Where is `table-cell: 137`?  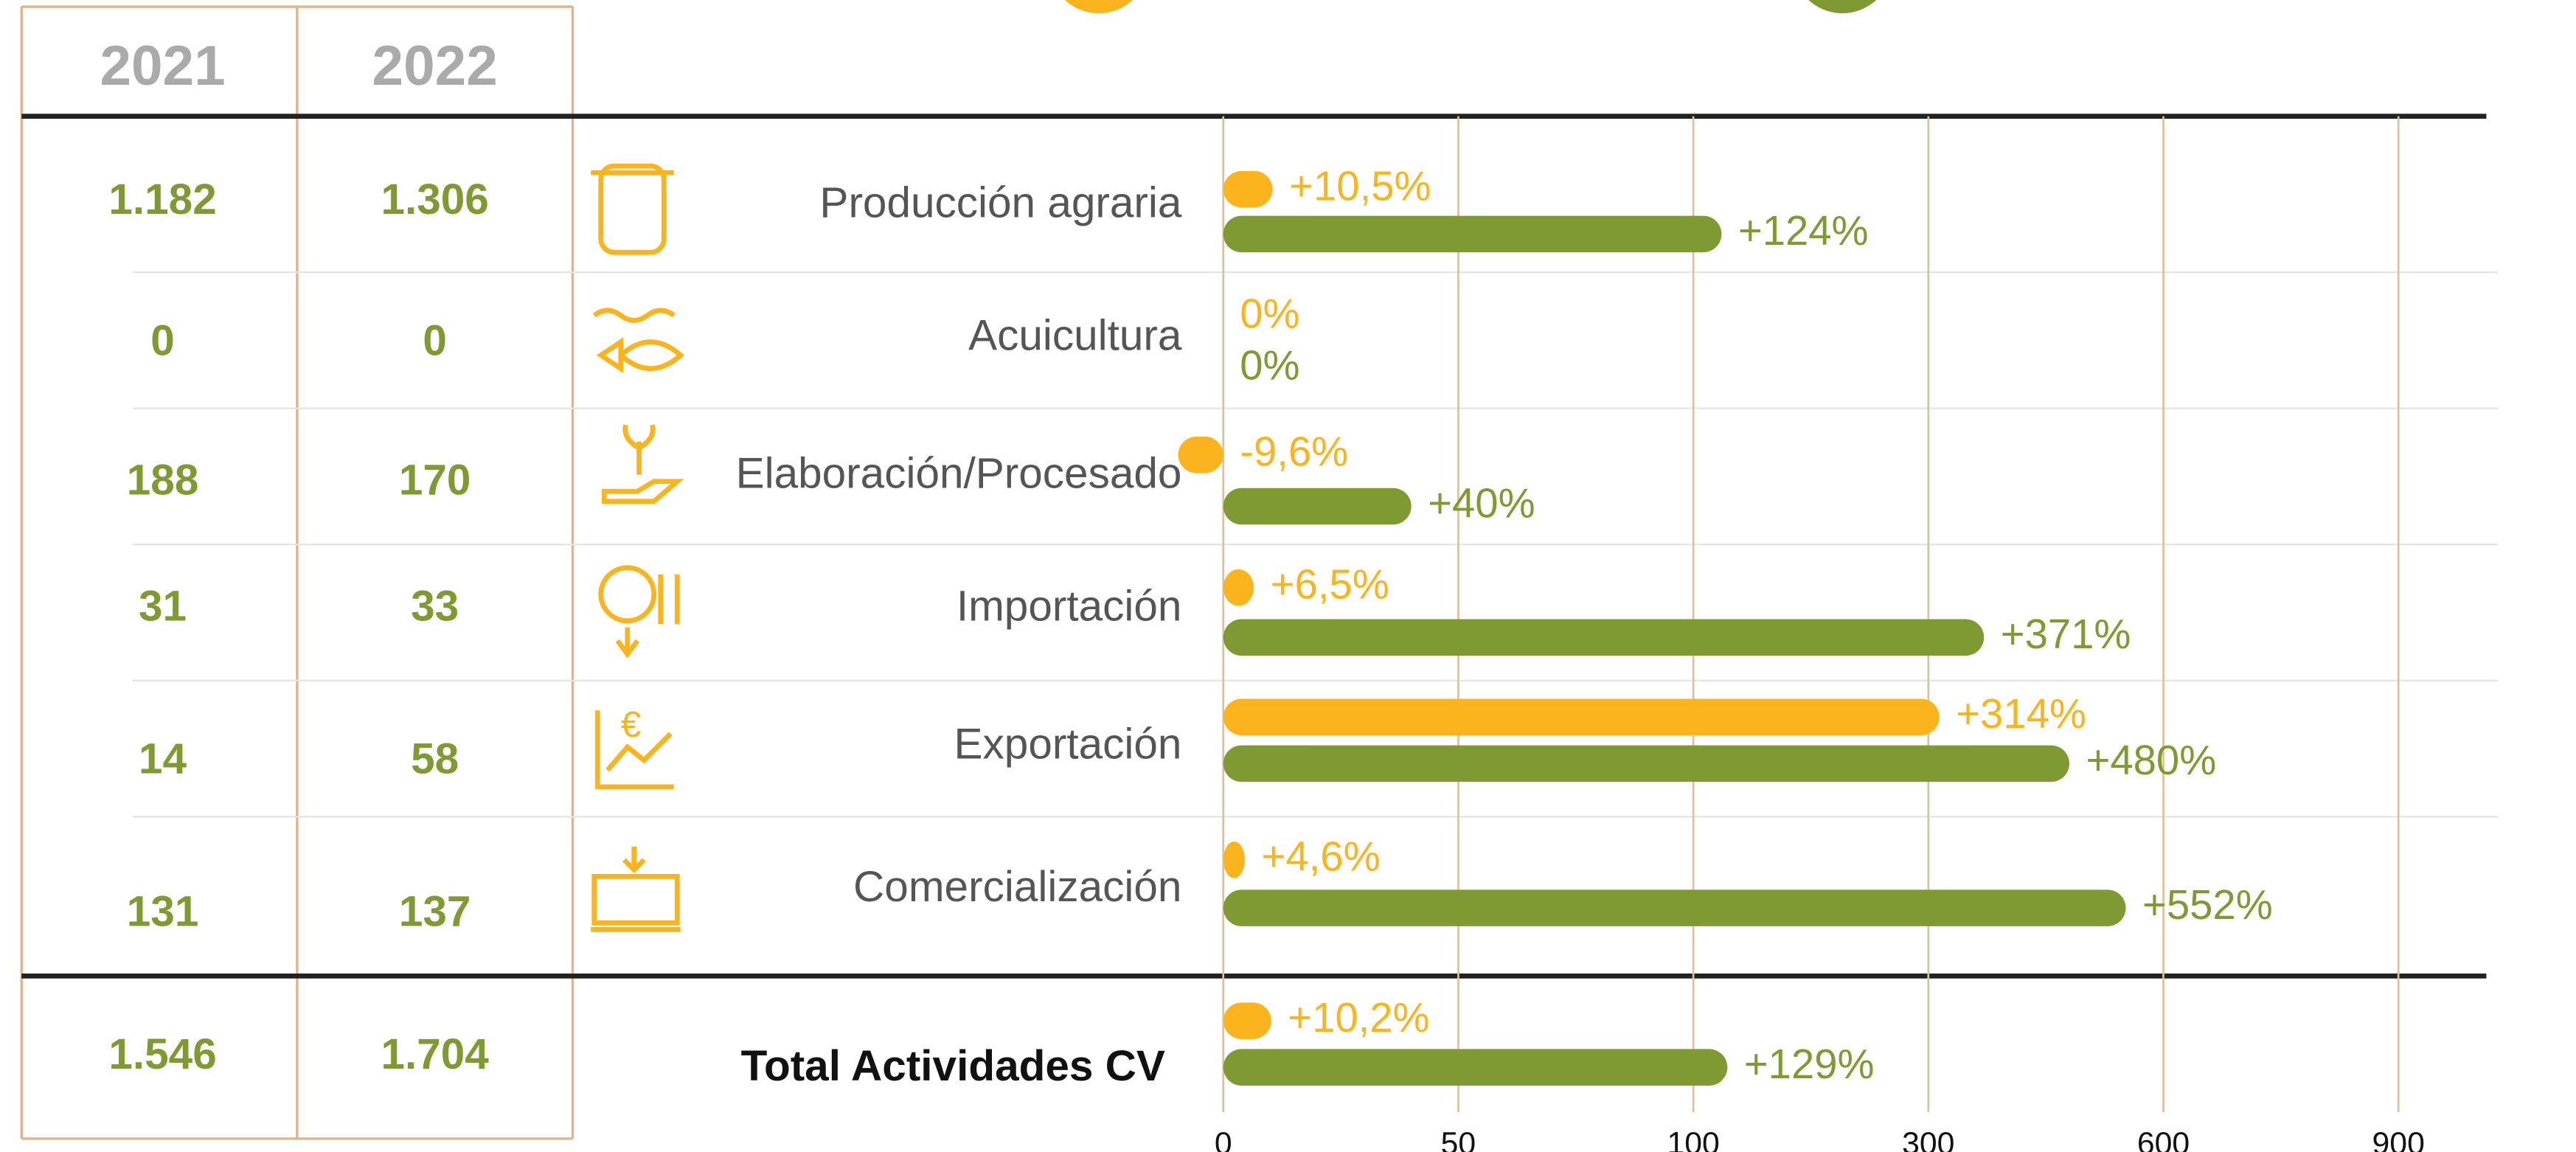 table-cell: 137 is located at coordinates (435, 912).